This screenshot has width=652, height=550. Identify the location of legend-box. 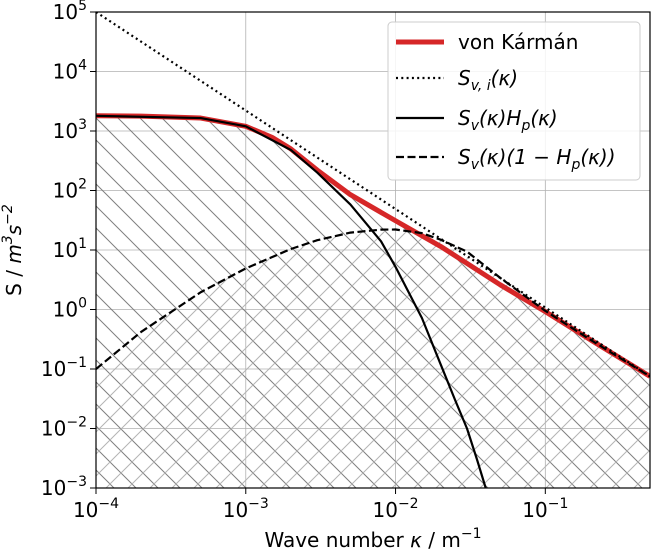
(514, 101).